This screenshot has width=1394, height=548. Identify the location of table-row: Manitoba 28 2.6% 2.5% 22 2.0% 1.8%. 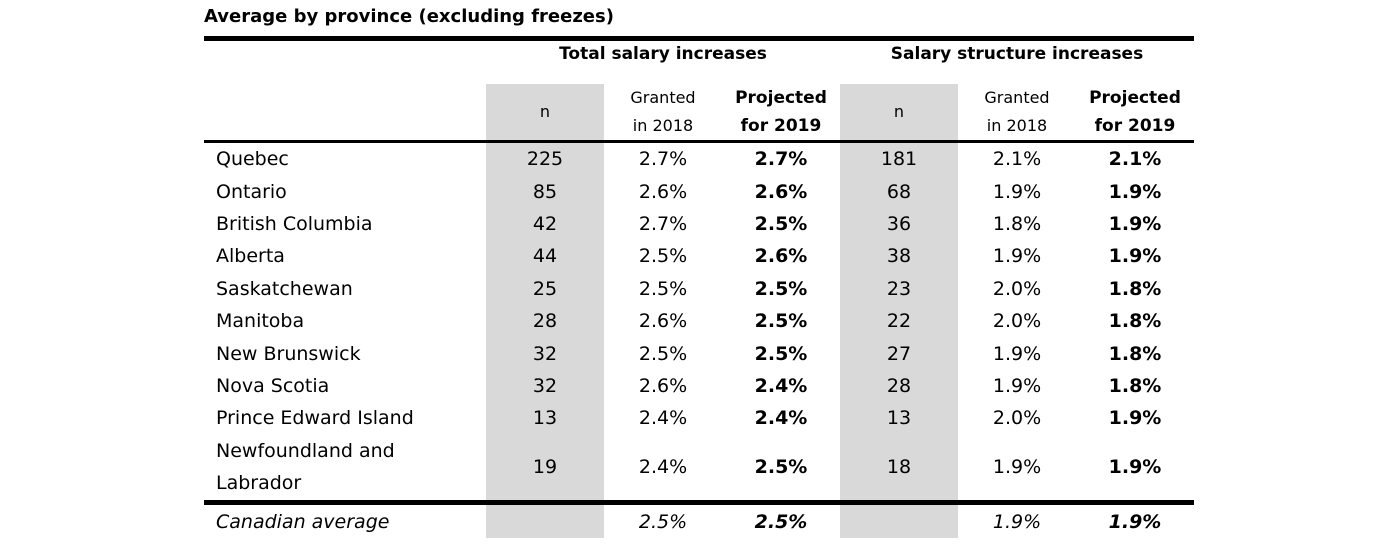
(699, 321).